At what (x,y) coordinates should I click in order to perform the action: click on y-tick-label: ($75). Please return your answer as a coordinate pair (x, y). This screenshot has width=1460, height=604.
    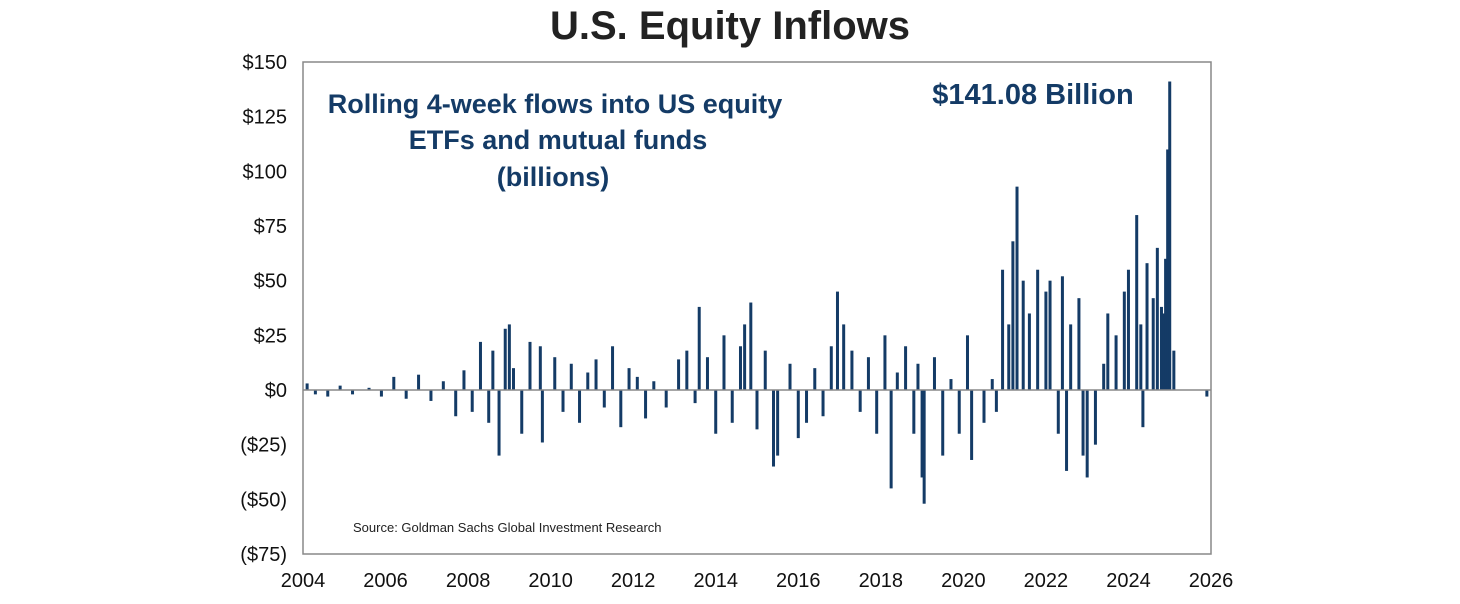
    Looking at the image, I should click on (263, 555).